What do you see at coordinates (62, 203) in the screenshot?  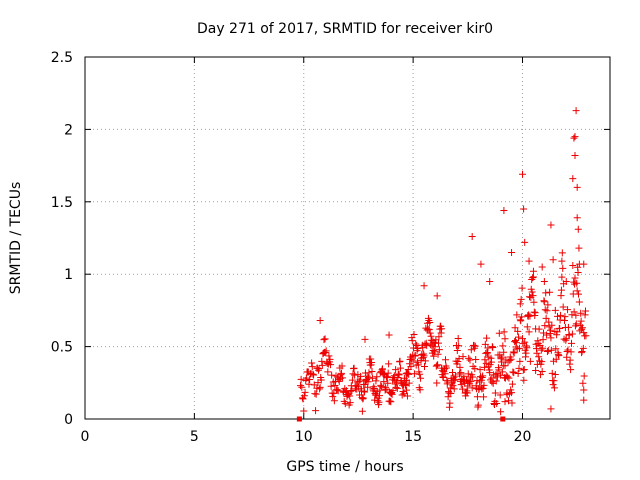 I see `y-tick-label: 1.5` at bounding box center [62, 203].